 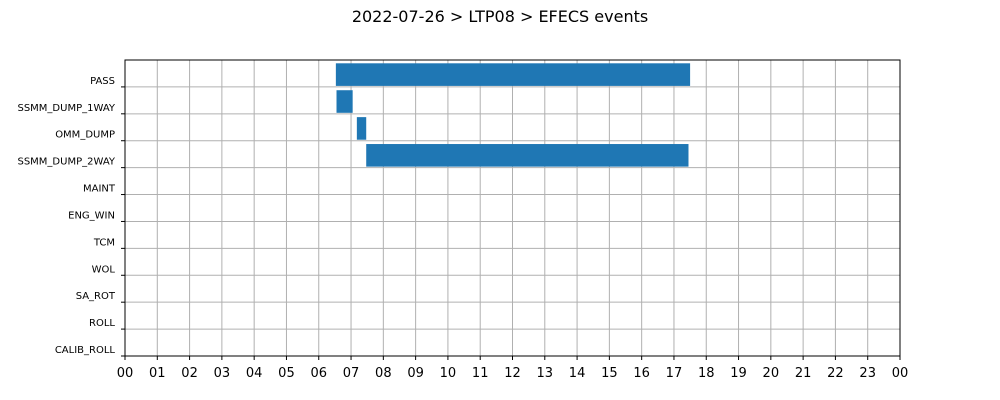 I want to click on x-tick-label: 18, so click(x=706, y=373).